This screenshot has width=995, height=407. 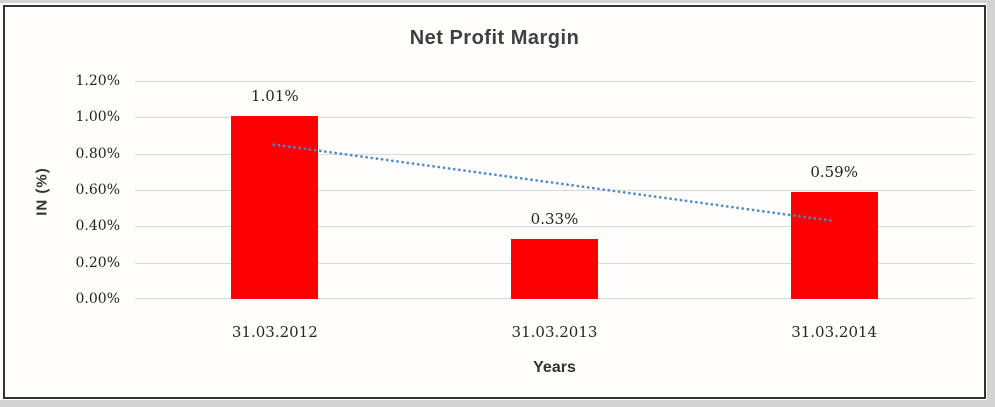 I want to click on trendline, so click(x=553, y=183).